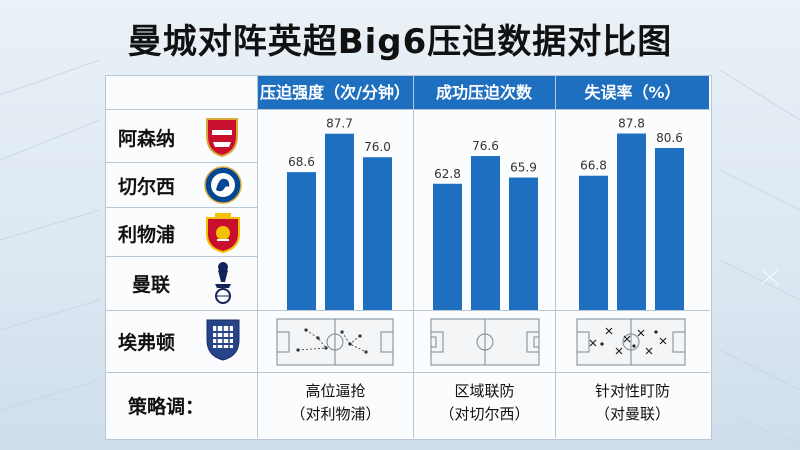 The image size is (800, 450). Describe the element at coordinates (485, 342) in the screenshot. I see `pitch-diagram-zonal-defense` at that location.